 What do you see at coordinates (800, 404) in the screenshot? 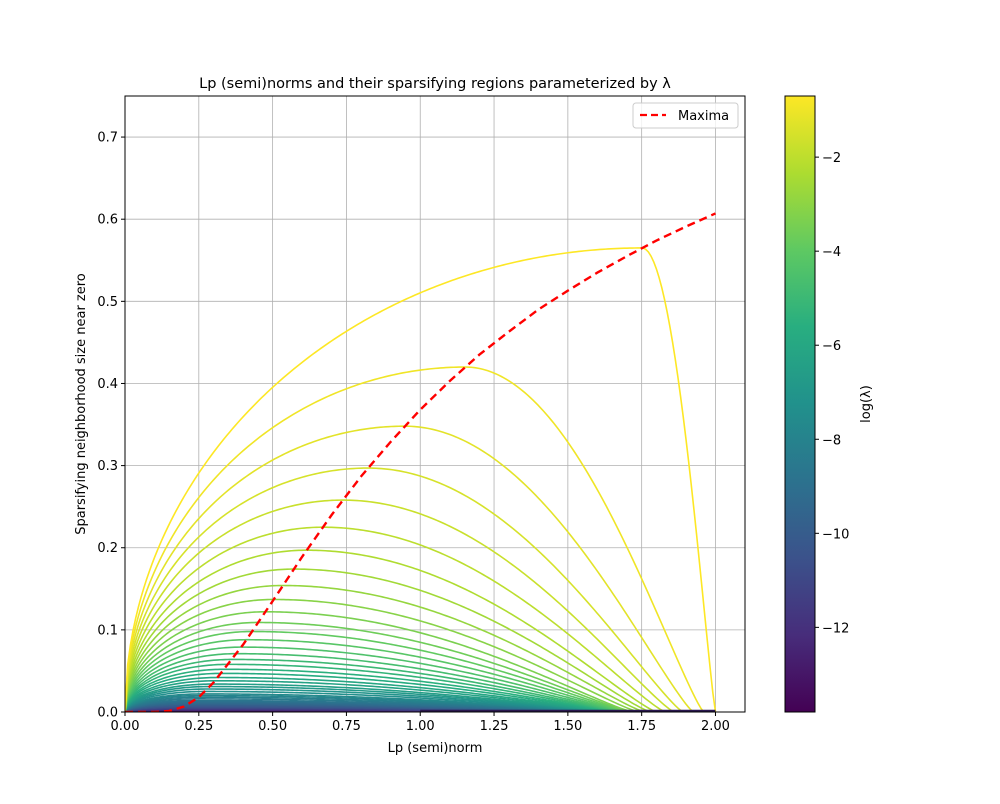
I see `colorbar-gradient` at bounding box center [800, 404].